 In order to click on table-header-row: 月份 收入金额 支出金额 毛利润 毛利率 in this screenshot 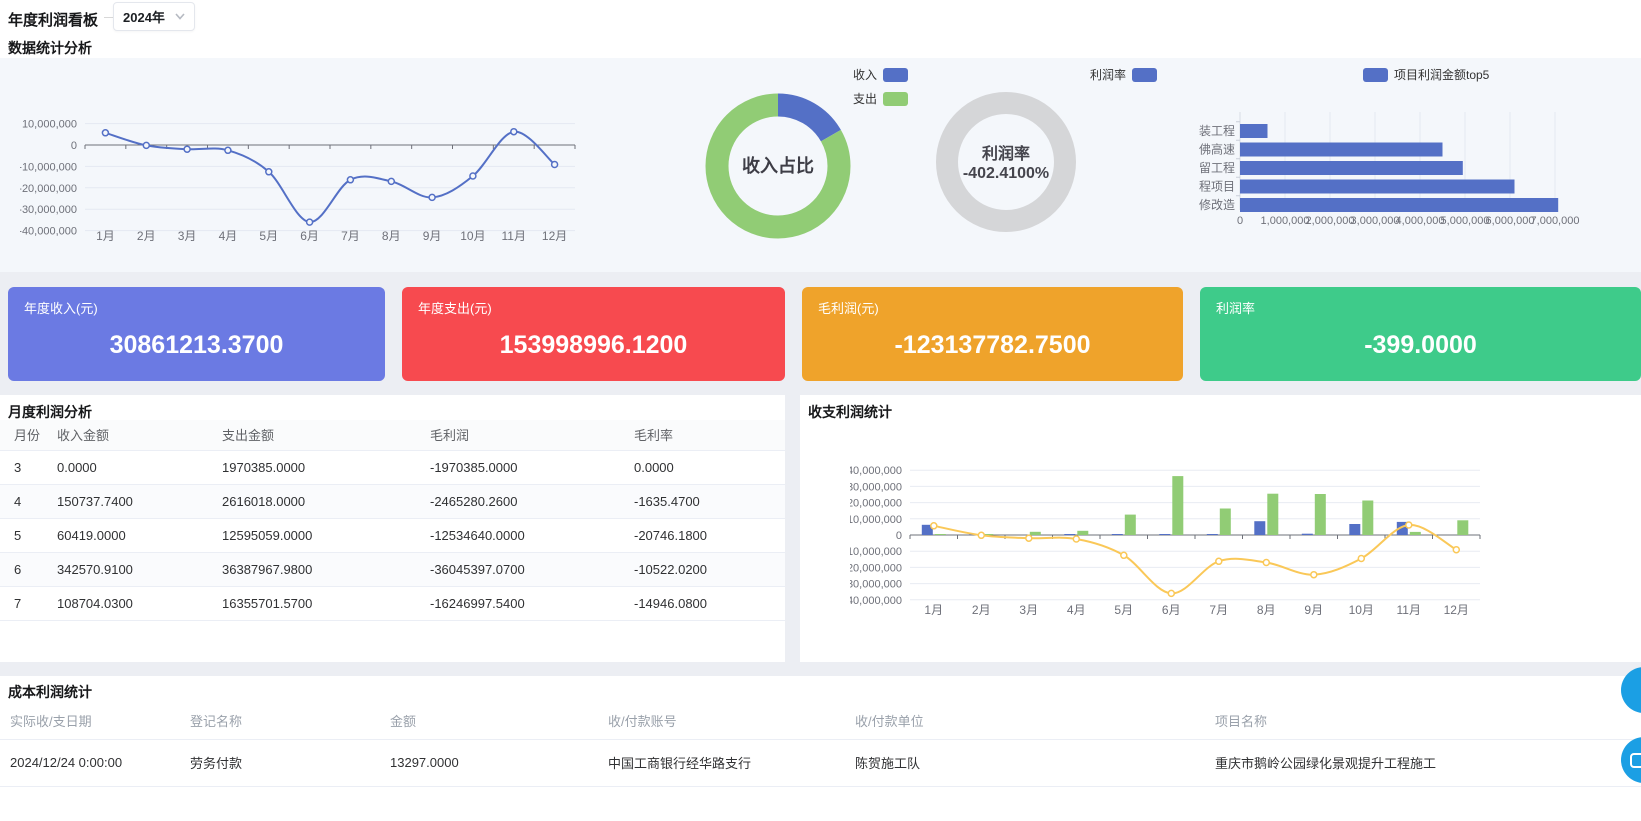, I will do `click(392, 435)`.